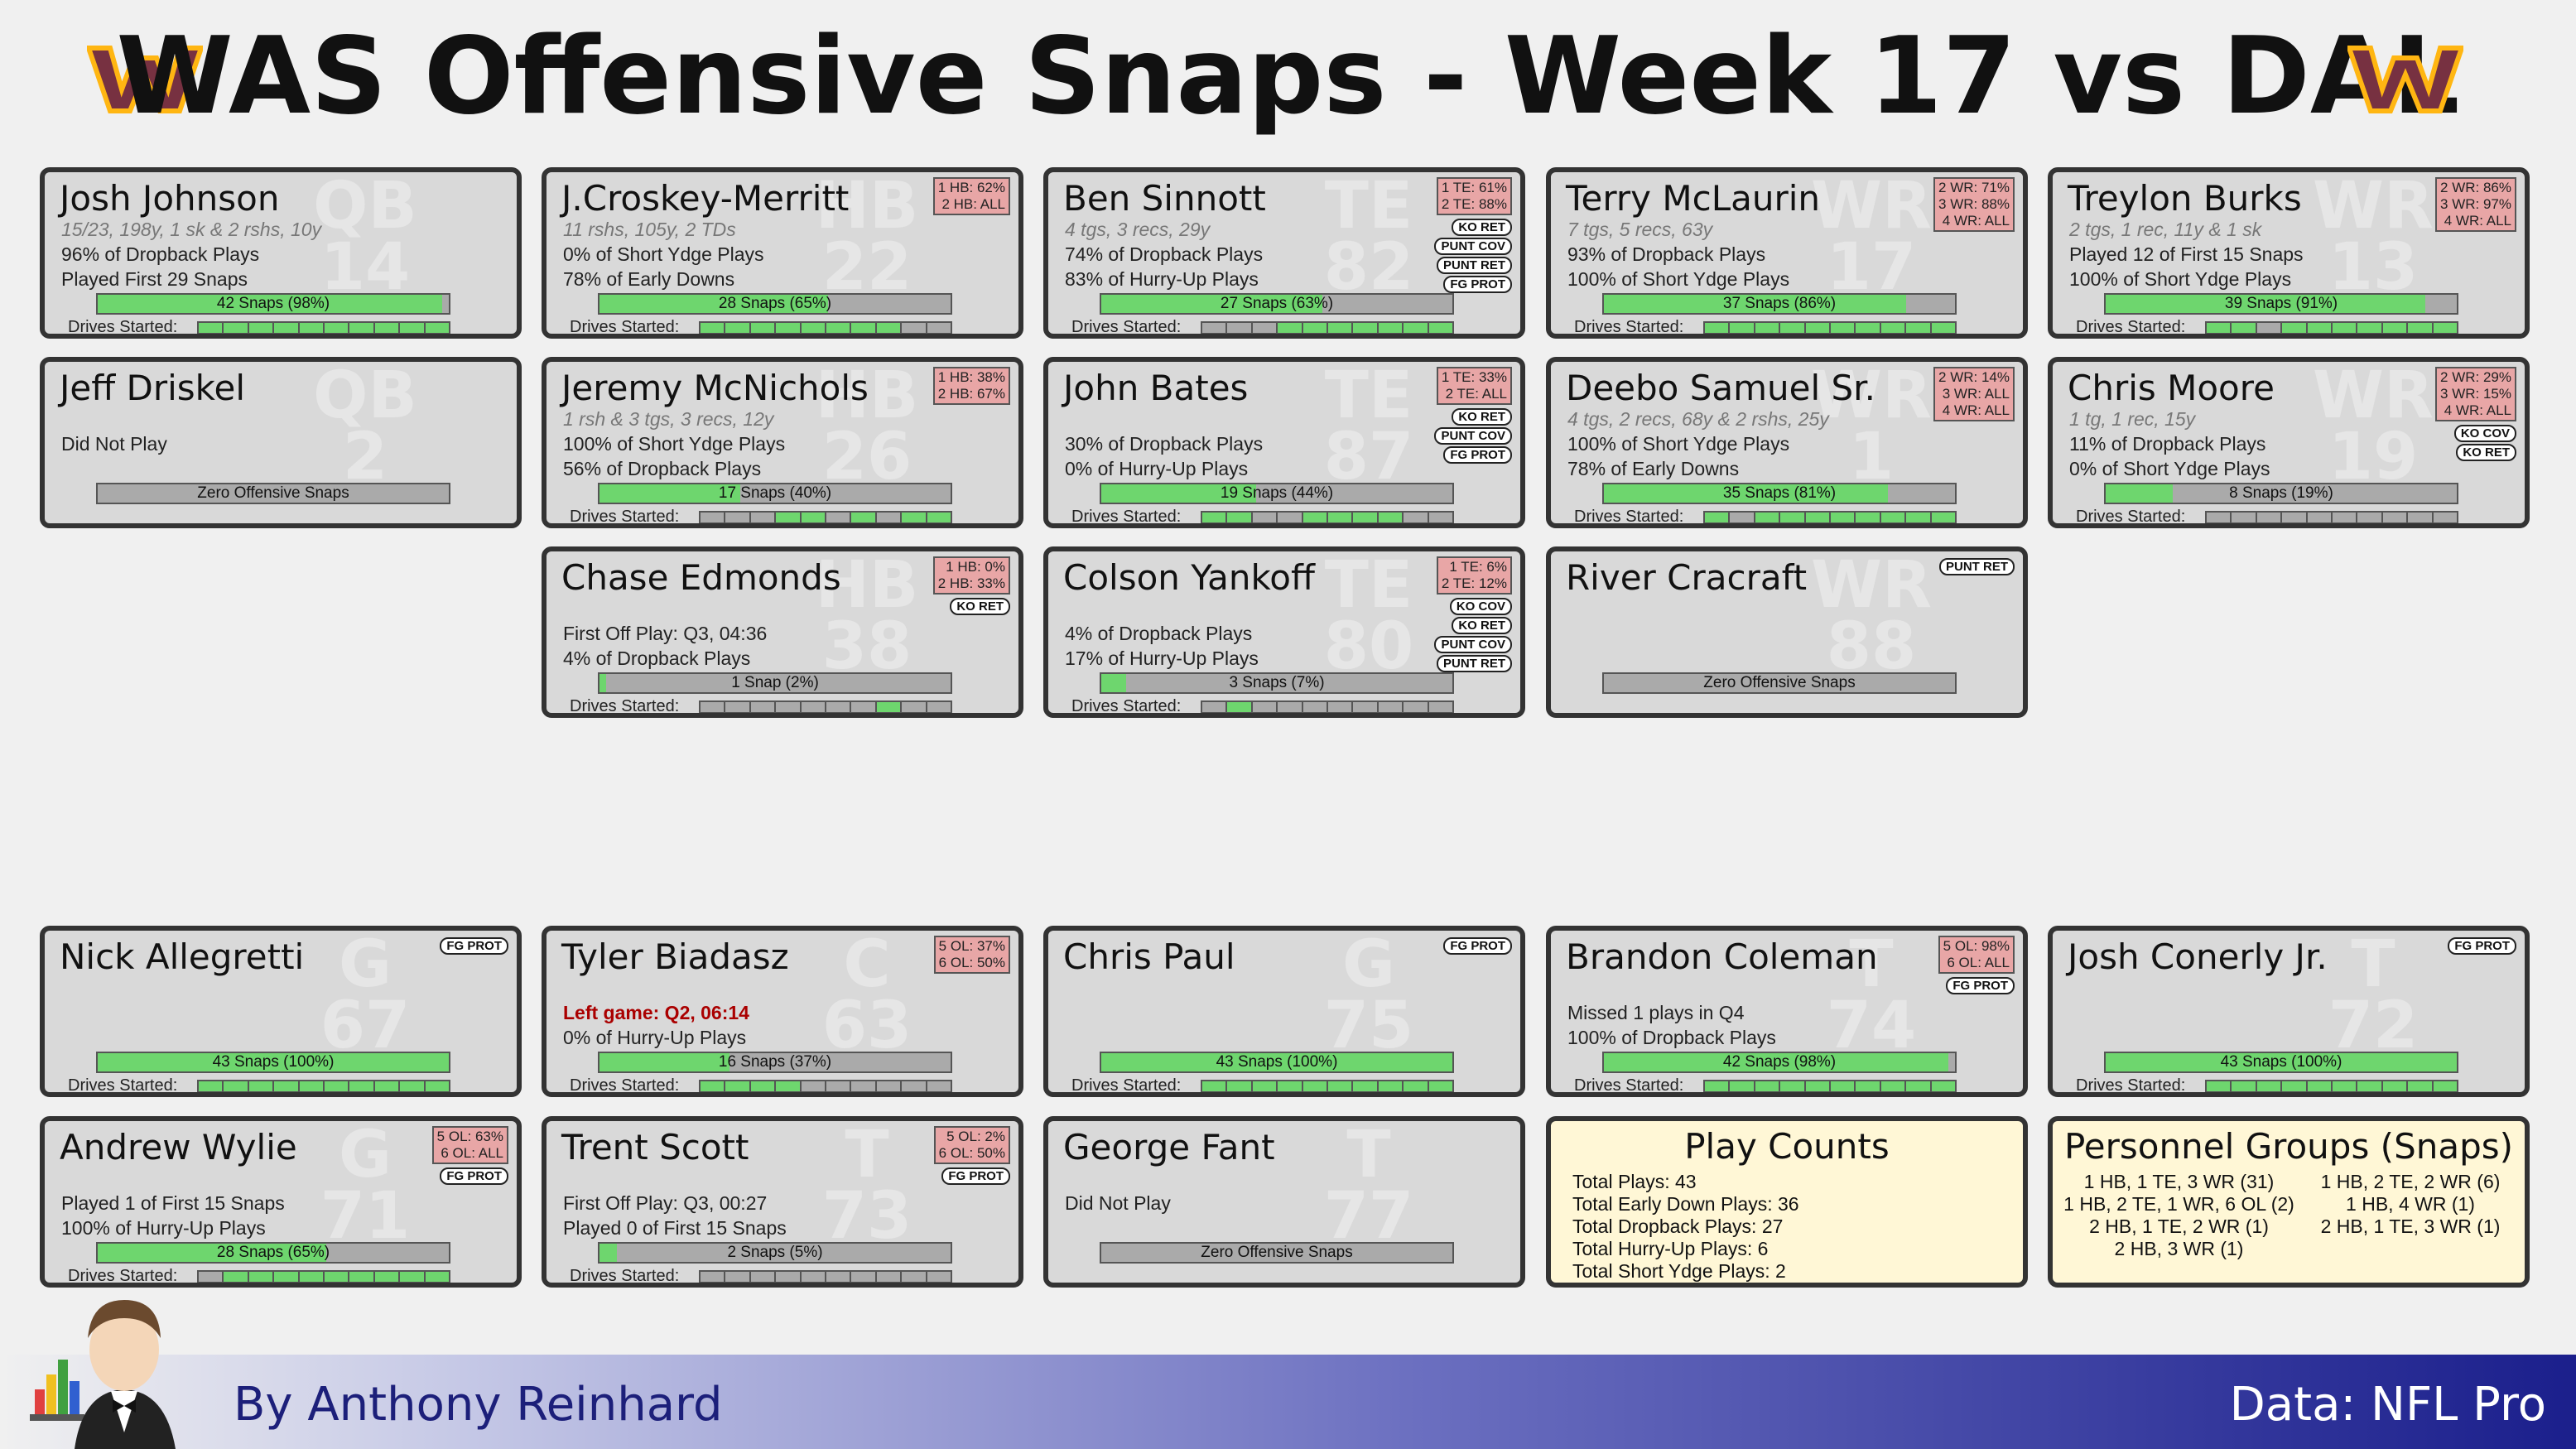 This screenshot has height=1449, width=2576. I want to click on player-name: Jeff Driskel, so click(153, 388).